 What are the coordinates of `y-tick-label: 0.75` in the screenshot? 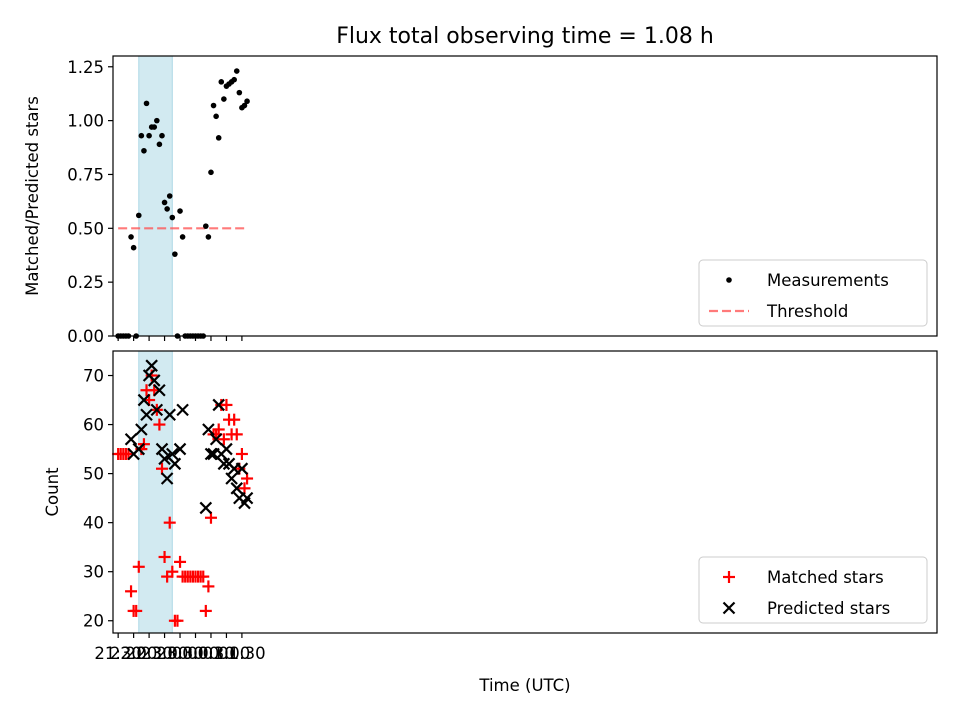 It's located at (85, 174).